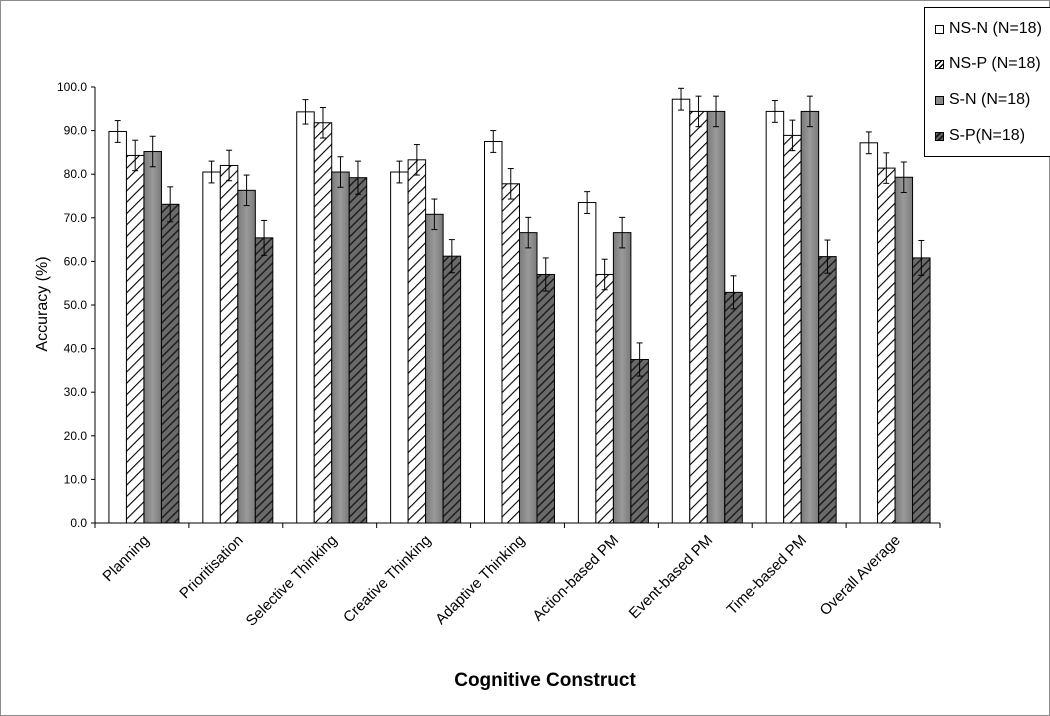 The height and width of the screenshot is (716, 1050). What do you see at coordinates (681, 311) in the screenshot?
I see `bar-ns-n-event-based-pm` at bounding box center [681, 311].